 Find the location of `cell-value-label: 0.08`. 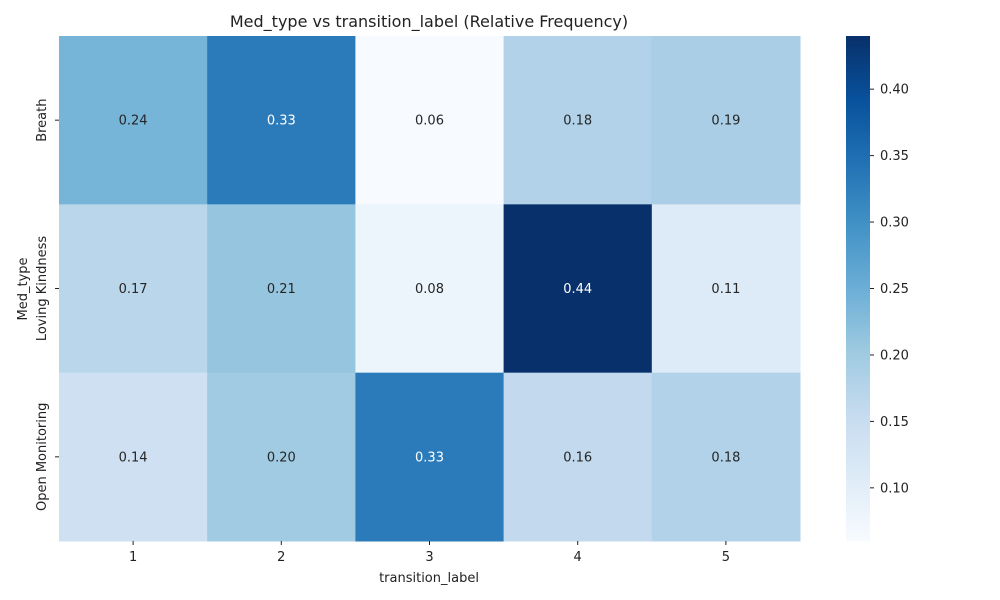

cell-value-label: 0.08 is located at coordinates (429, 289).